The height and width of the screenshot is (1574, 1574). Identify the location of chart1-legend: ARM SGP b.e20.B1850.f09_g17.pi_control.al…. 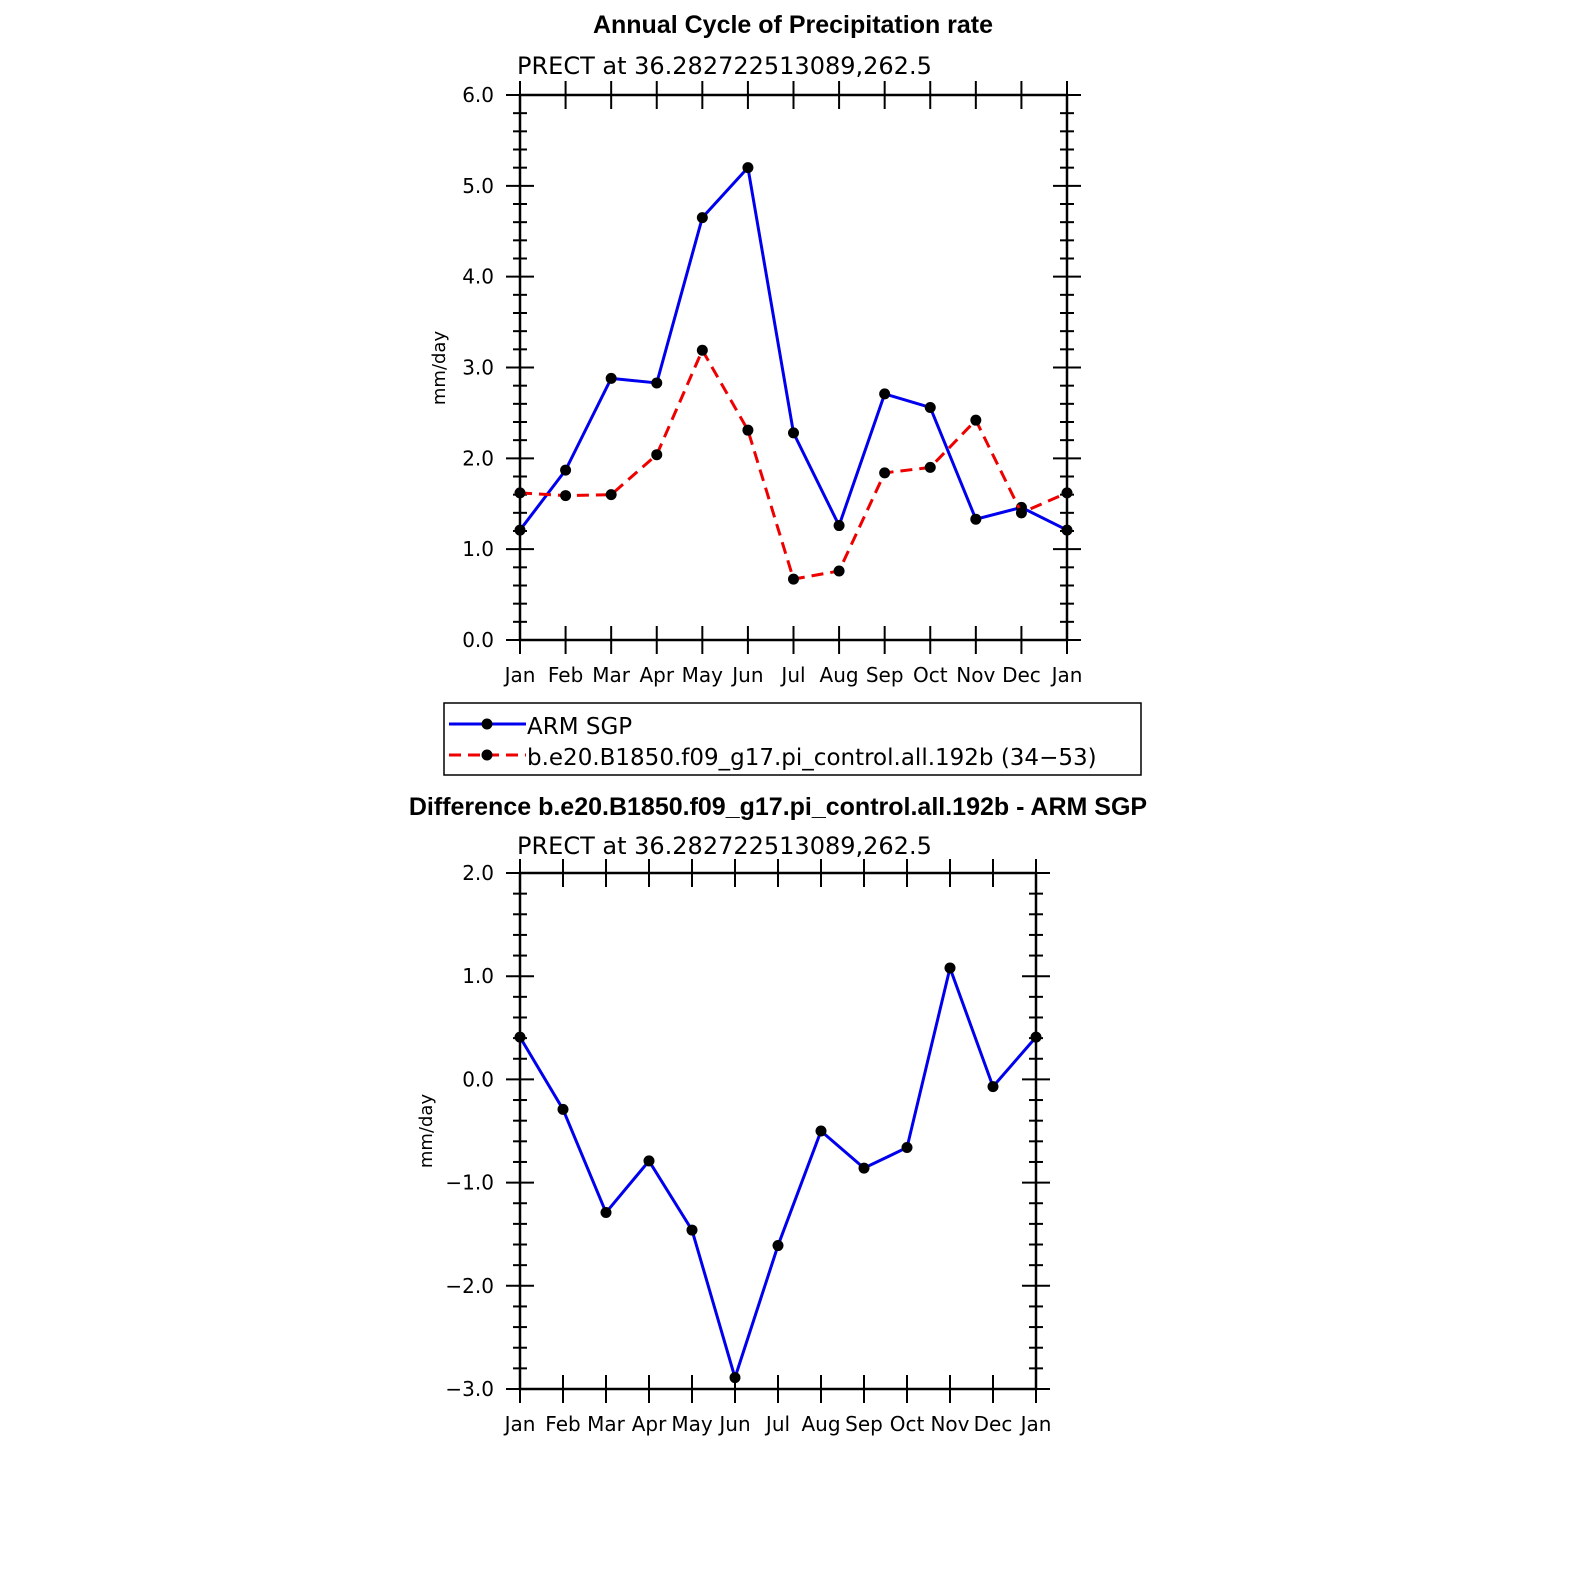
(792, 739).